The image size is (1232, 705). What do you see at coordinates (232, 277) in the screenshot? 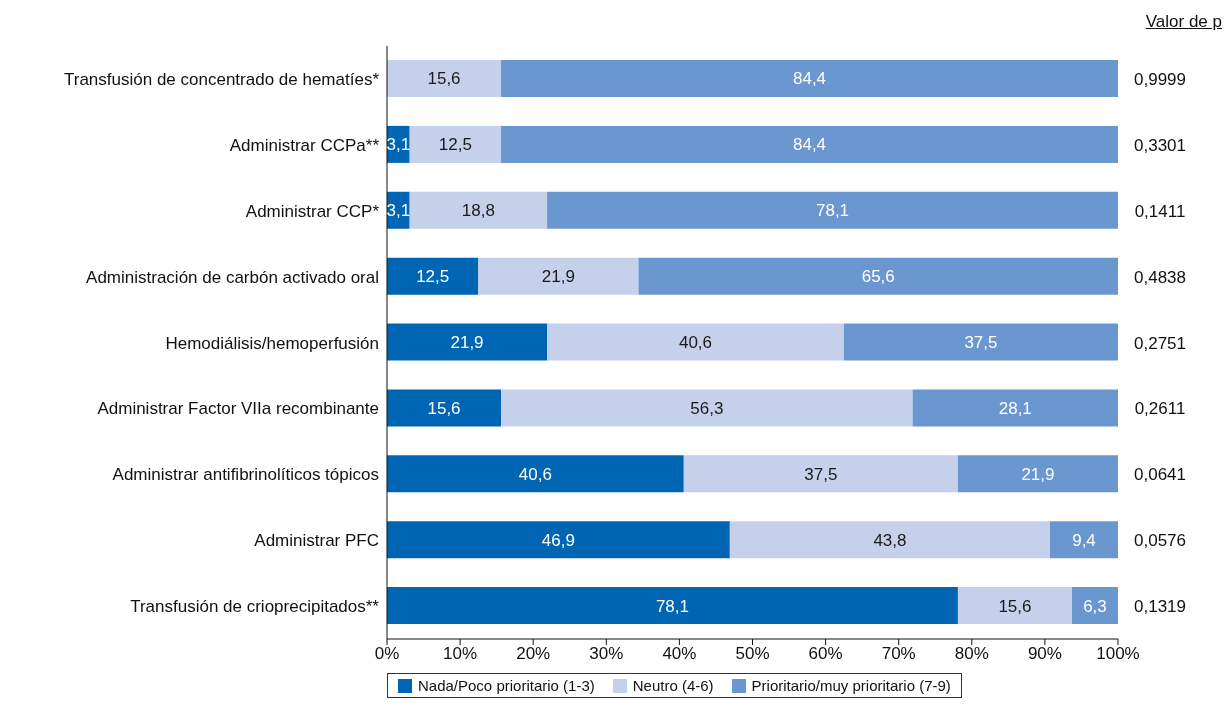
I see `y-tick-label: Administración de carbón activado oral` at bounding box center [232, 277].